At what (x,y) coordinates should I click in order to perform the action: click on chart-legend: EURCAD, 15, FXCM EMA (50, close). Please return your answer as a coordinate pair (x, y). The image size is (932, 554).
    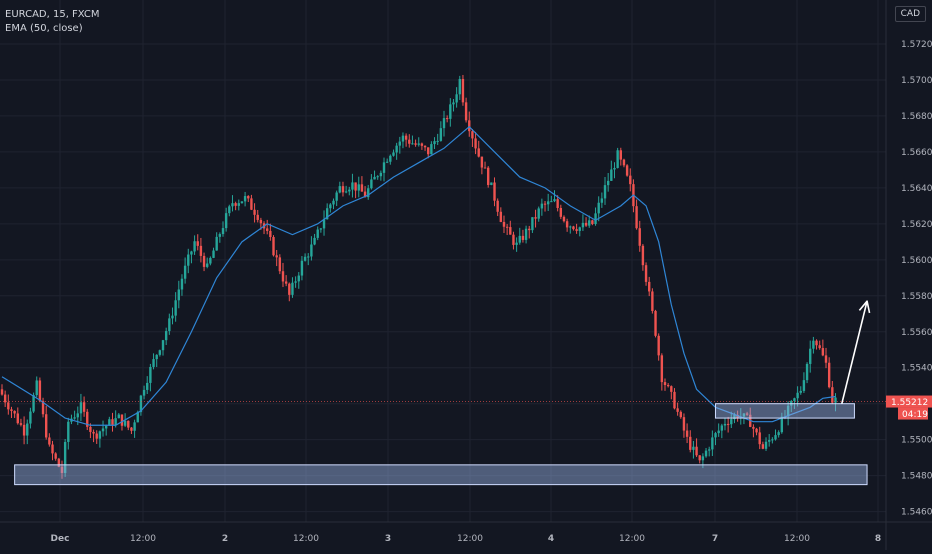
    Looking at the image, I should click on (52, 22).